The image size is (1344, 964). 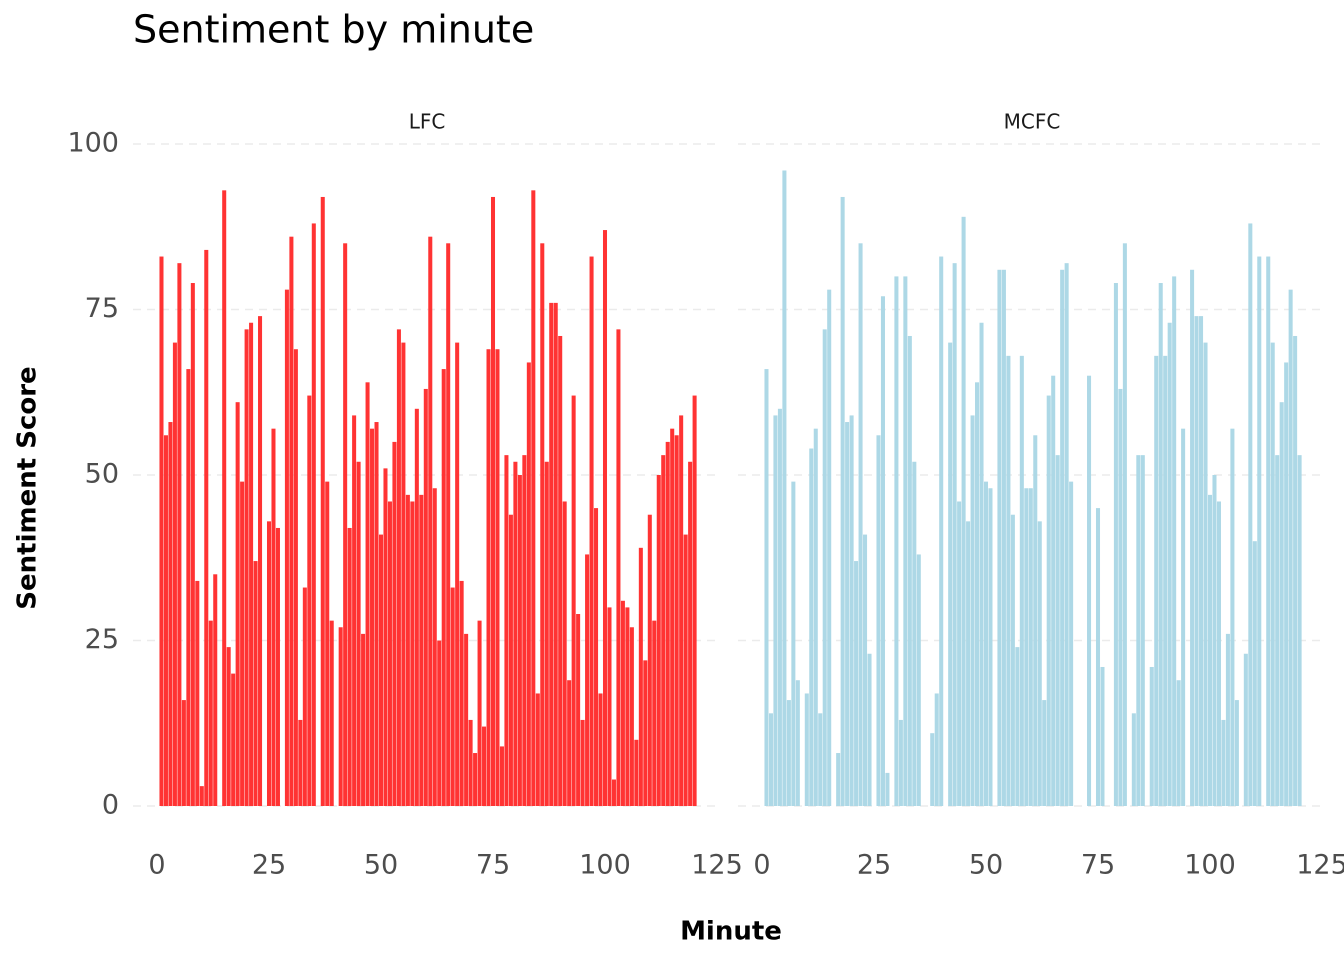 What do you see at coordinates (1210, 865) in the screenshot?
I see `x-tick-label: 100` at bounding box center [1210, 865].